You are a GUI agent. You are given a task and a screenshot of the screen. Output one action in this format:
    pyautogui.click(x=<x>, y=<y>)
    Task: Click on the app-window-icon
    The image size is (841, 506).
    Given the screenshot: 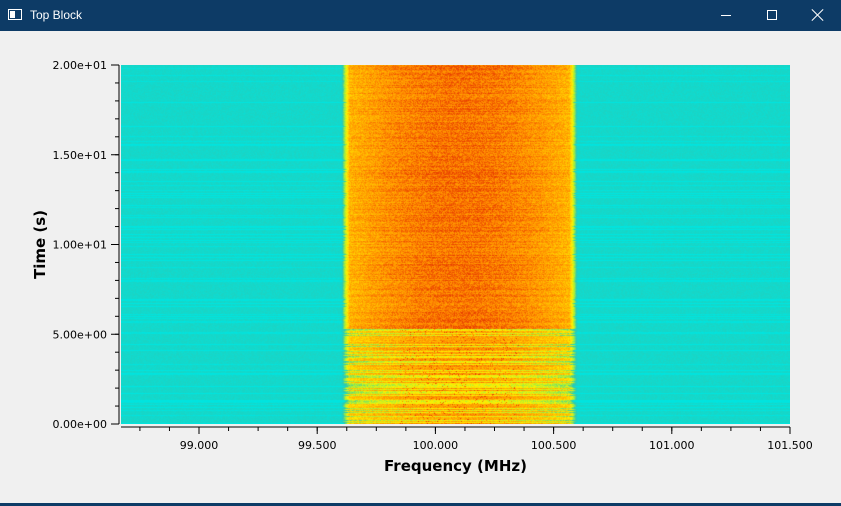 What is the action you would take?
    pyautogui.click(x=15, y=14)
    